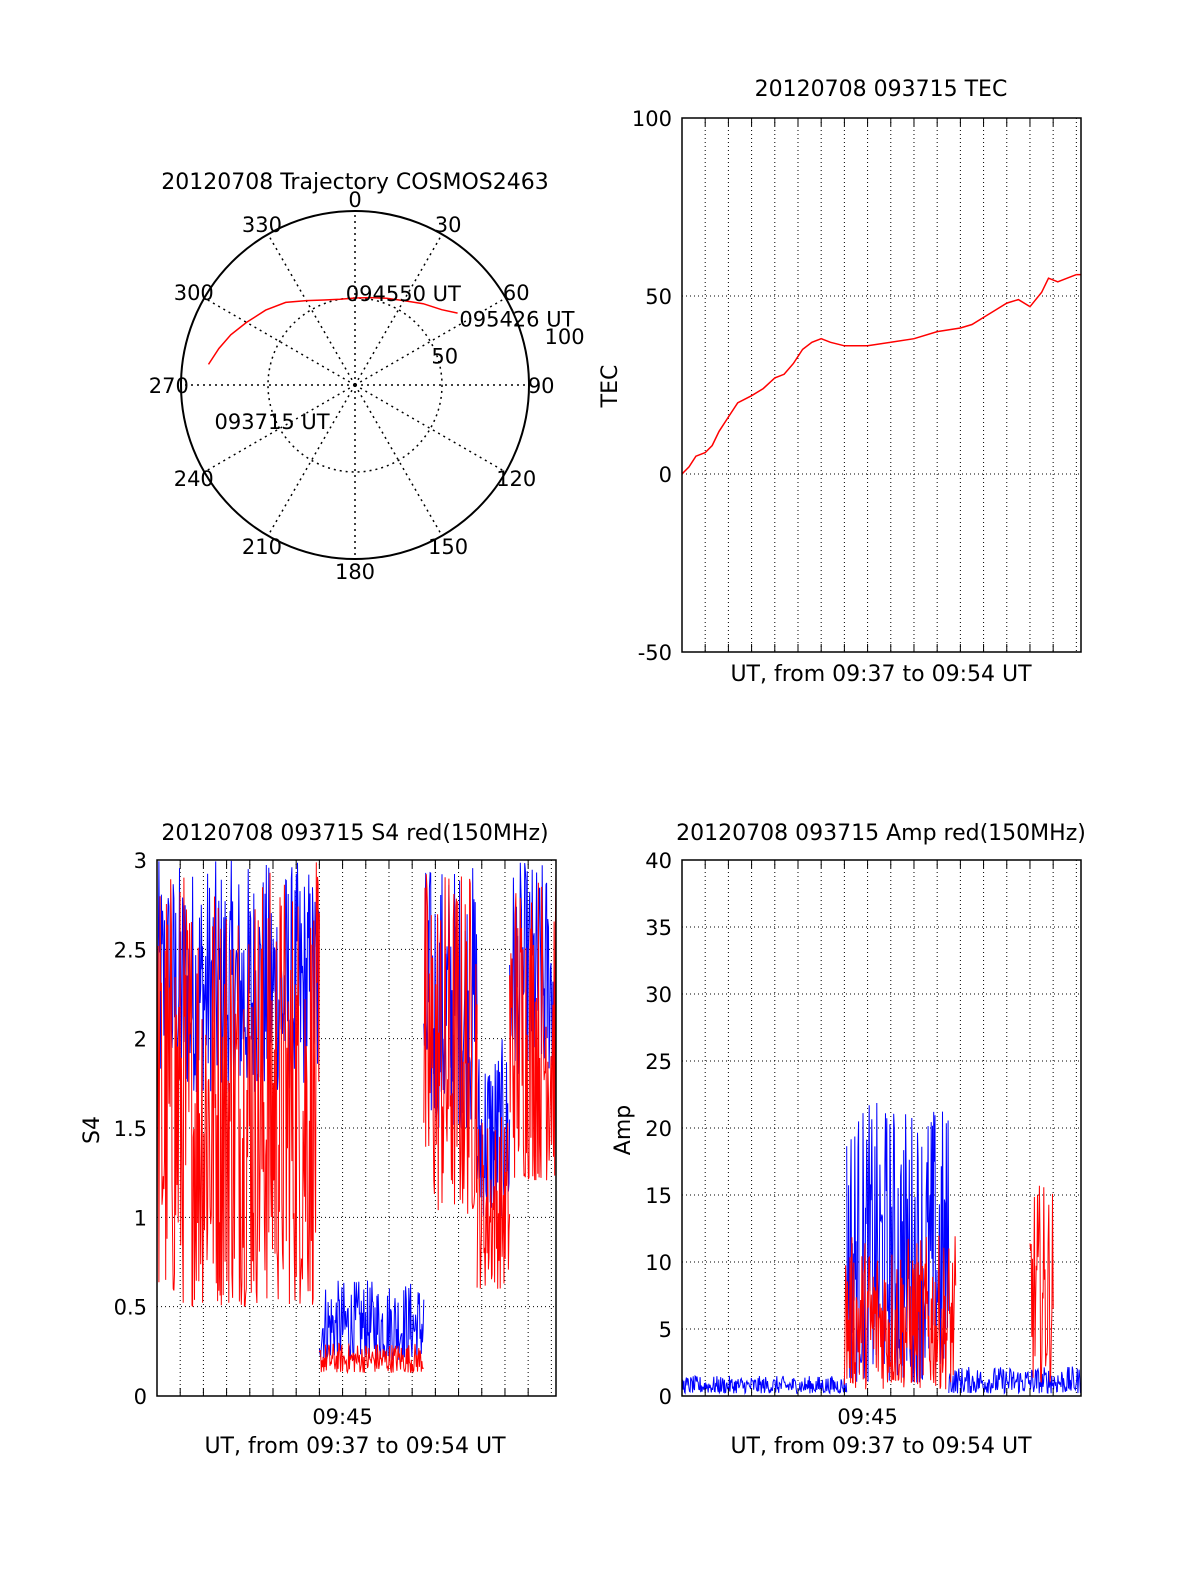  I want to click on polar-outer-circle, so click(355, 385).